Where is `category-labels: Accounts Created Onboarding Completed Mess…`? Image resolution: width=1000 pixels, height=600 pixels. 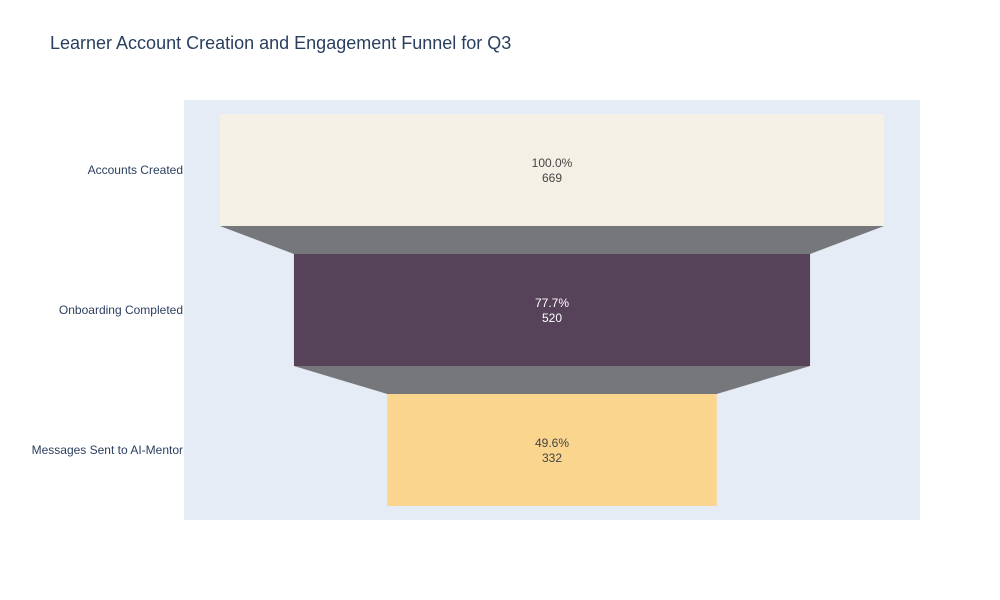 category-labels: Accounts Created Onboarding Completed Mess… is located at coordinates (107, 310).